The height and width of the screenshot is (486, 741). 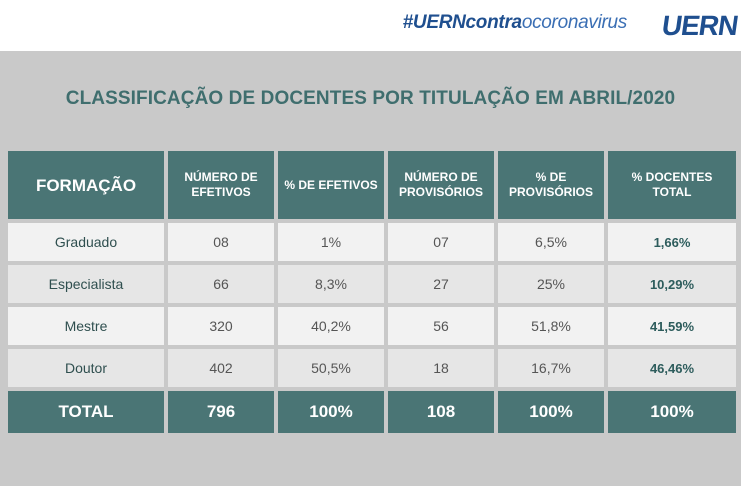 I want to click on hashtag-light: ocoronavirus, so click(x=574, y=22).